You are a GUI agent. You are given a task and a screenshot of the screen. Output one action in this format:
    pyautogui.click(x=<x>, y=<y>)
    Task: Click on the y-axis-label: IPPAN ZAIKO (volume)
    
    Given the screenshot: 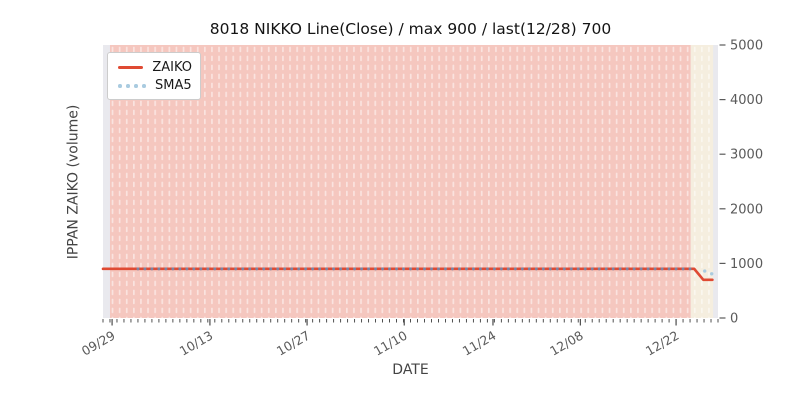 What is the action you would take?
    pyautogui.click(x=73, y=181)
    